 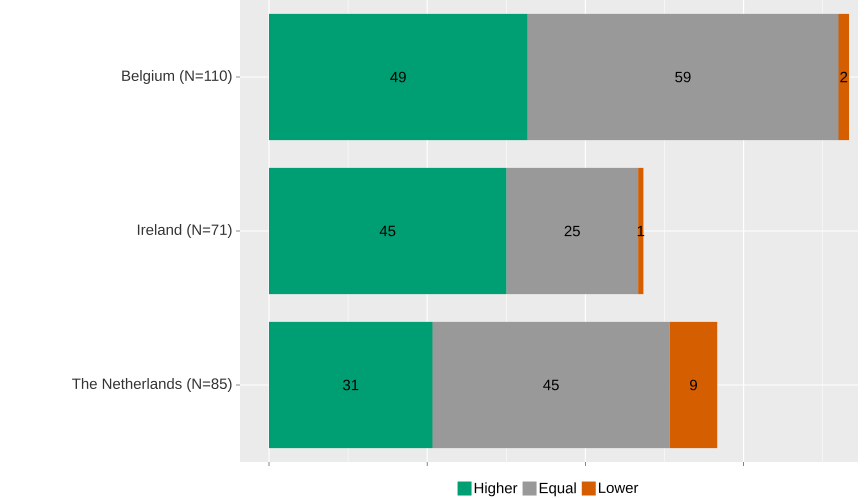 I want to click on data-label: 31, so click(x=350, y=385).